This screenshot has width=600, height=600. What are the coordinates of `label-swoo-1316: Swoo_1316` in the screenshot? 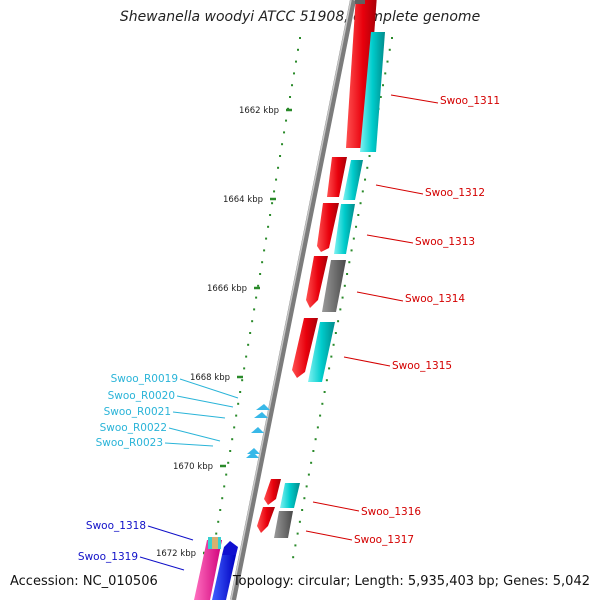 It's located at (391, 512).